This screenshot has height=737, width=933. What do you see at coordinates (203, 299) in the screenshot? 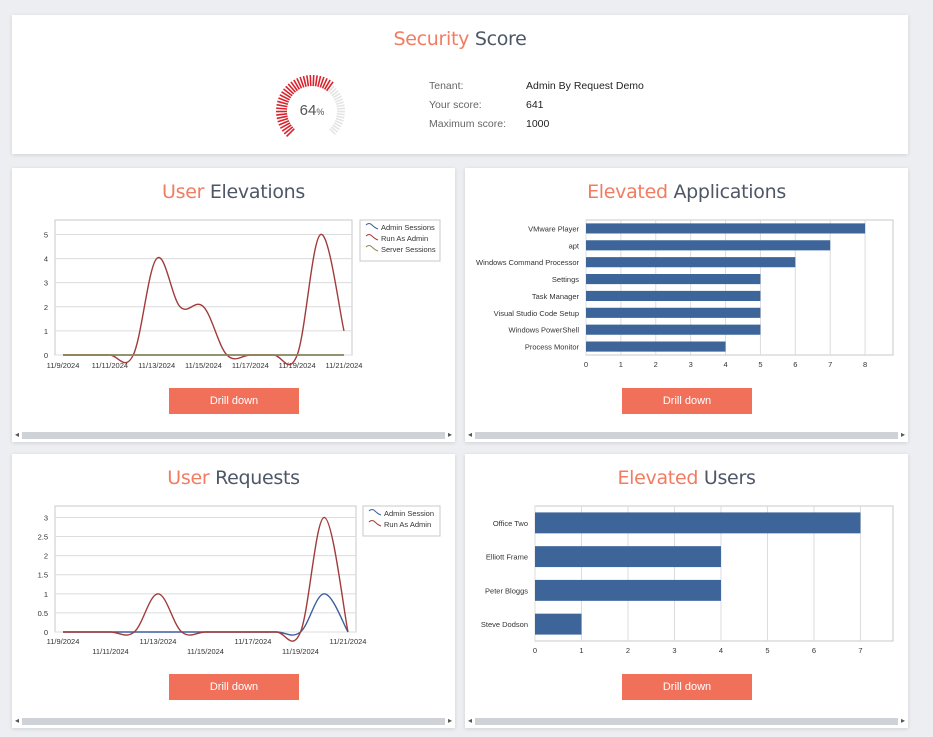
I see `series-line` at bounding box center [203, 299].